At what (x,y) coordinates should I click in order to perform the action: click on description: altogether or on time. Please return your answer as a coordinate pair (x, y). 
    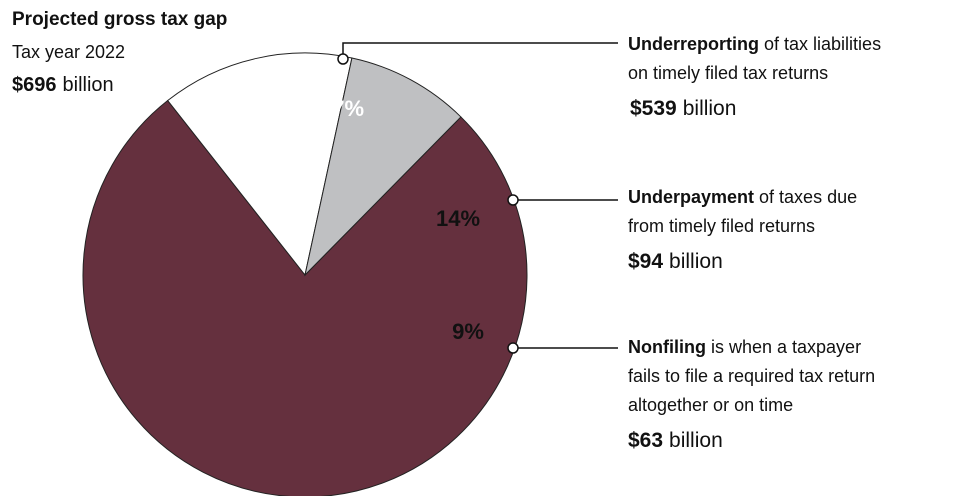
    Looking at the image, I should click on (710, 405).